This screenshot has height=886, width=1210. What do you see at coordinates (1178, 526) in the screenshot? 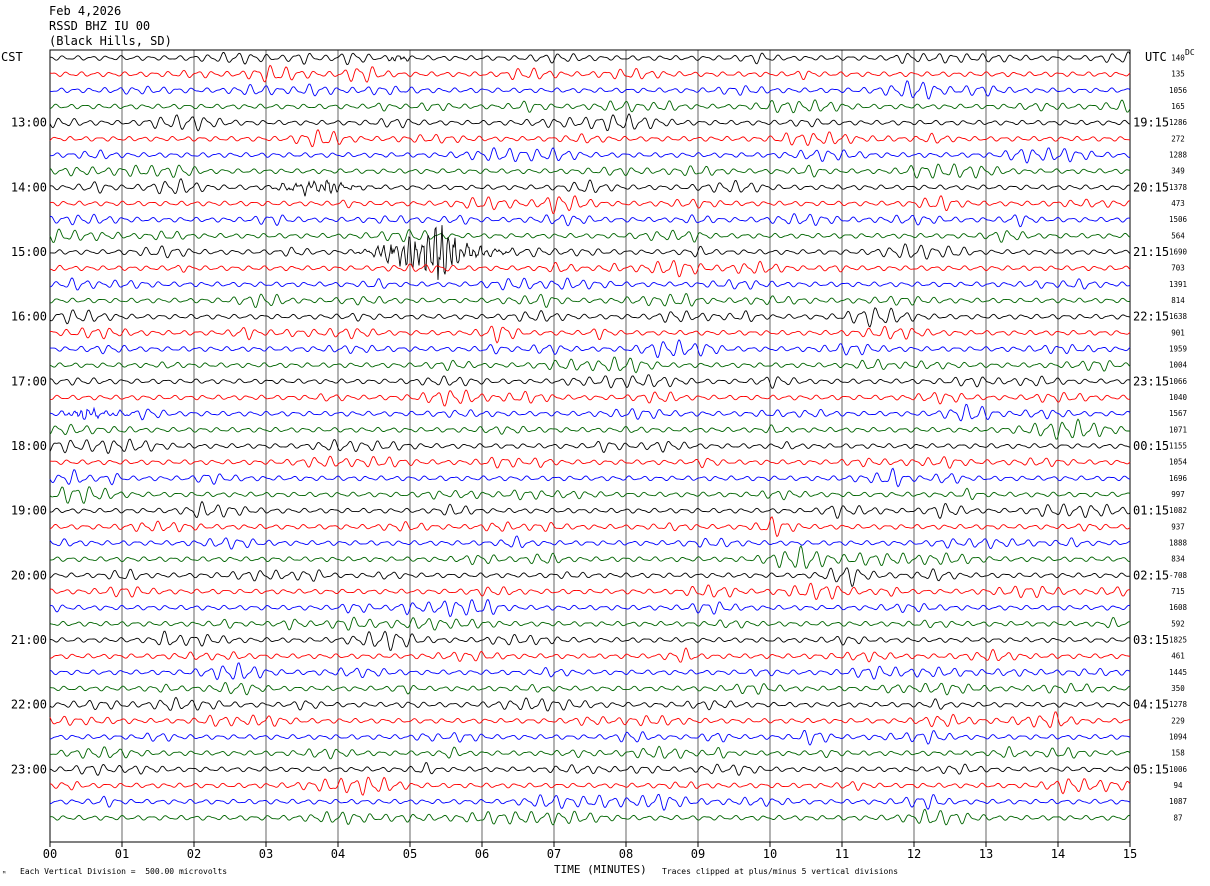
I see `dc-value-label: 937` at bounding box center [1178, 526].